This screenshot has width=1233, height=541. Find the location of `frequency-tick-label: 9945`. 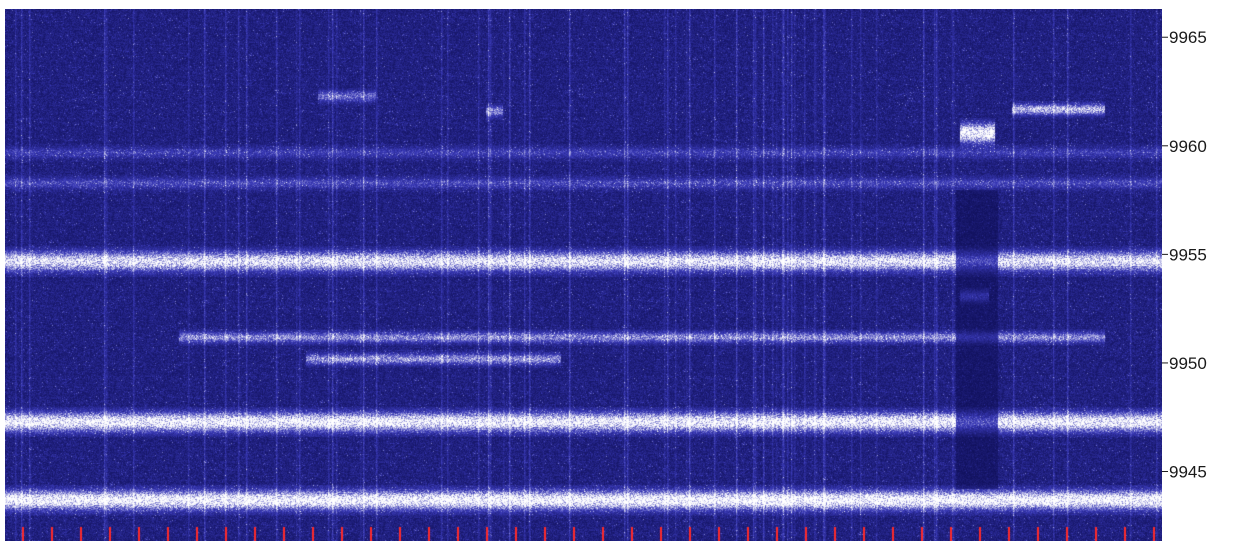

frequency-tick-label: 9945 is located at coordinates (1188, 472).